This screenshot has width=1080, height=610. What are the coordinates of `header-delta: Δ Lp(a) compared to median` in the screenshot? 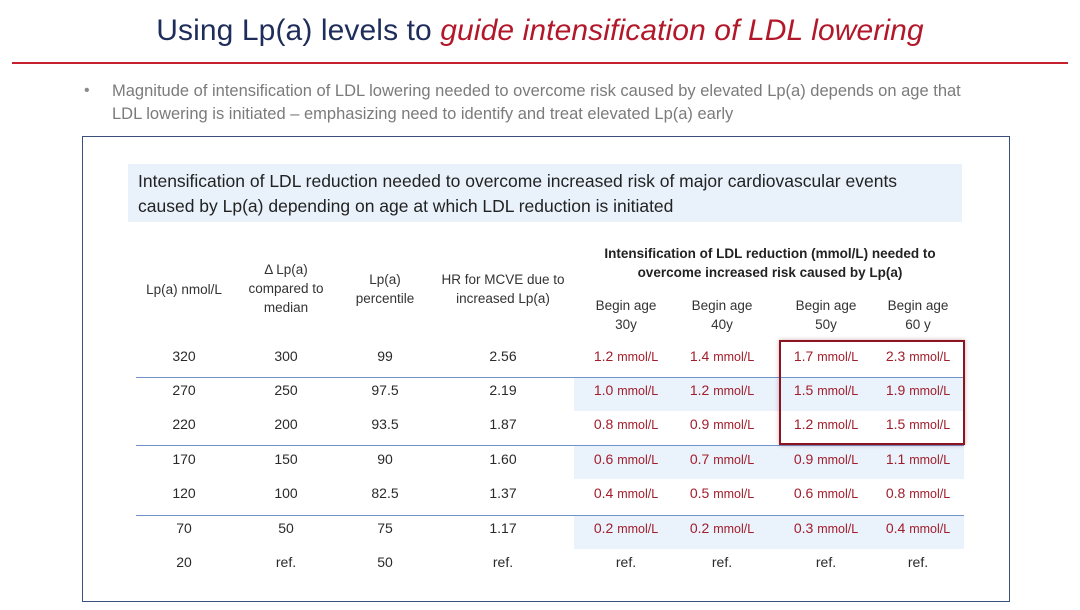 It's located at (286, 288).